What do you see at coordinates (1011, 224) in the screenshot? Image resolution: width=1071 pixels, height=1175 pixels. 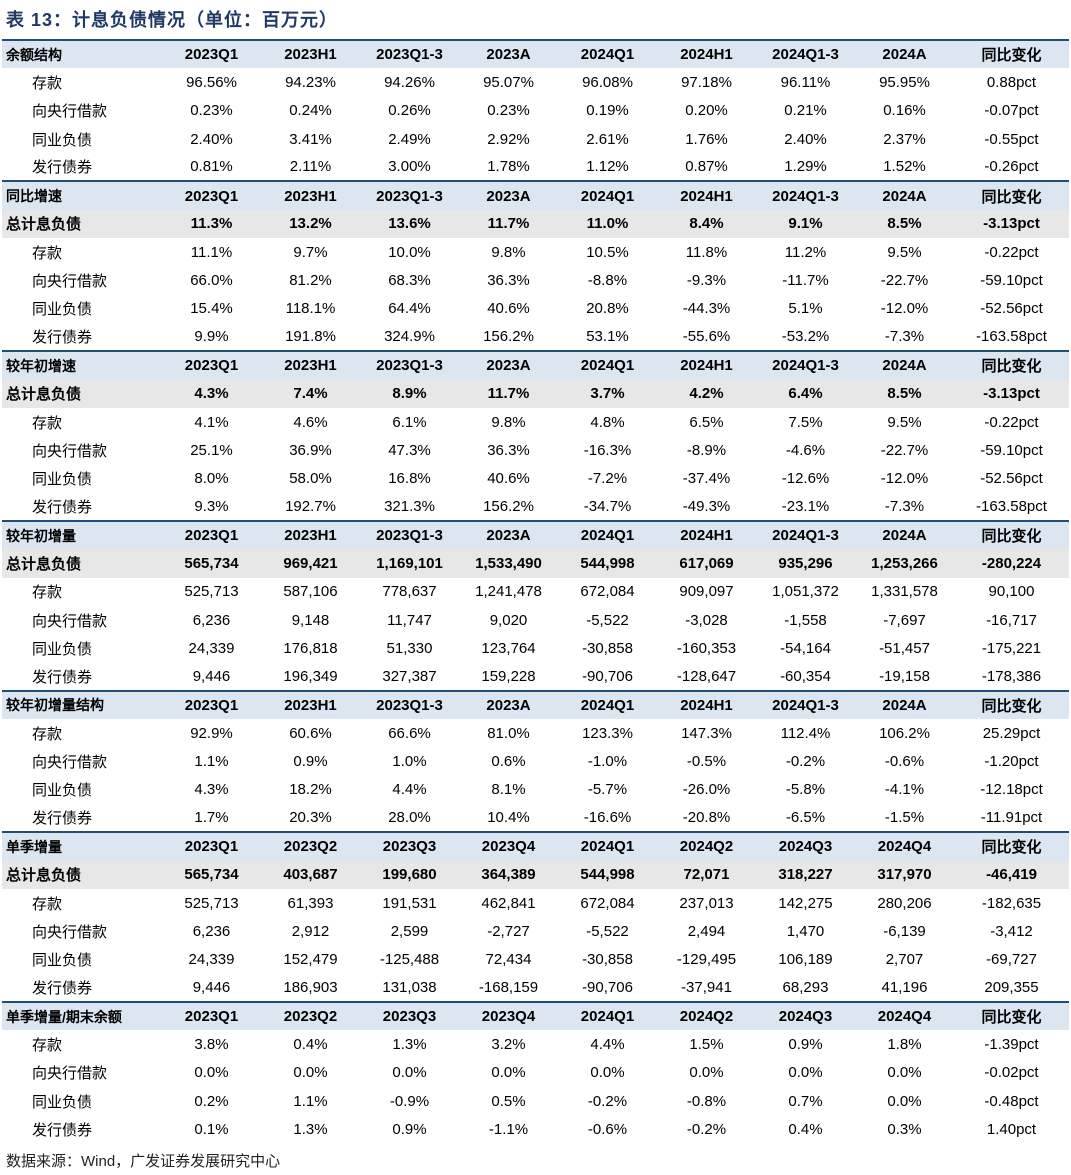 I see `cell: -3.13pct` at bounding box center [1011, 224].